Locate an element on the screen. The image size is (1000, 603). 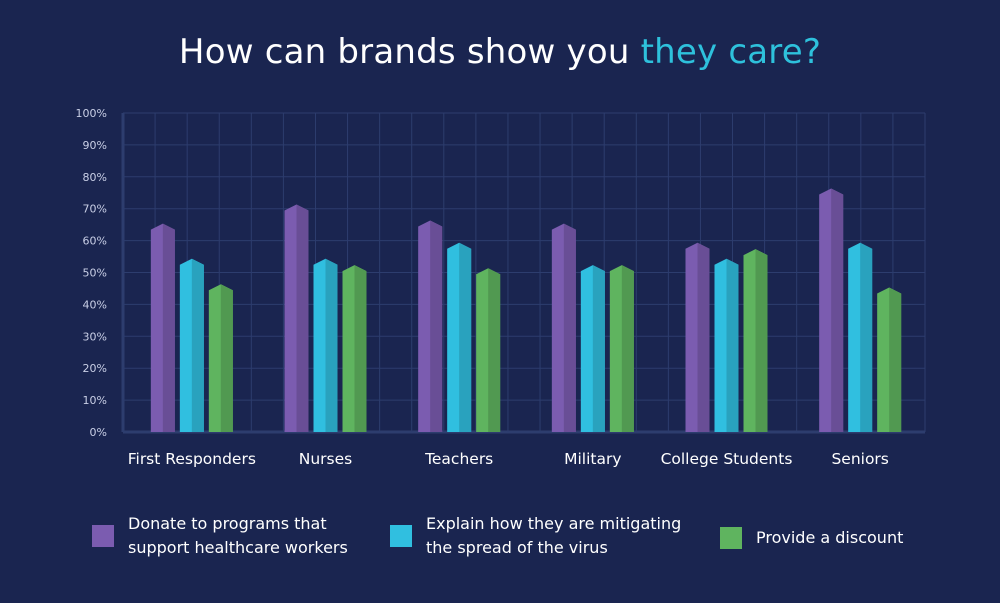
y-tick-label: 80% is located at coordinates (95, 177).